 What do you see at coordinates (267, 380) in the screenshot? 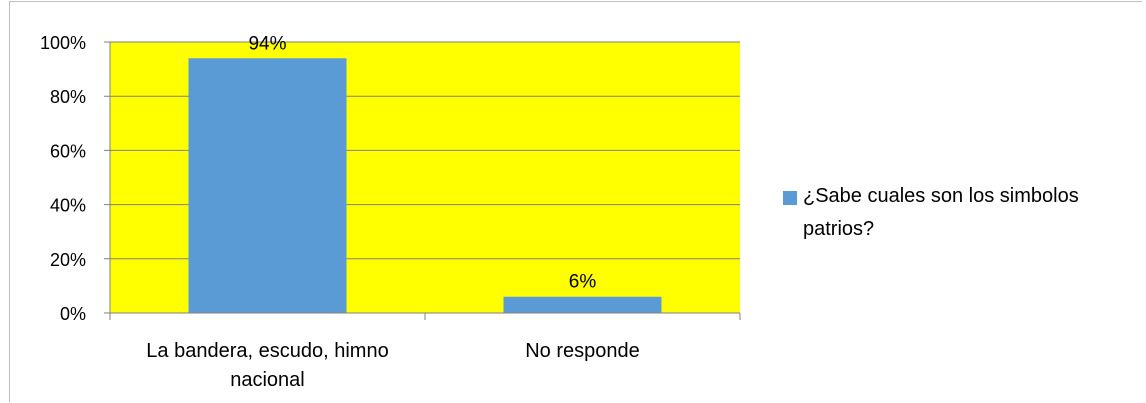
I see `x-category-label: nacional` at bounding box center [267, 380].